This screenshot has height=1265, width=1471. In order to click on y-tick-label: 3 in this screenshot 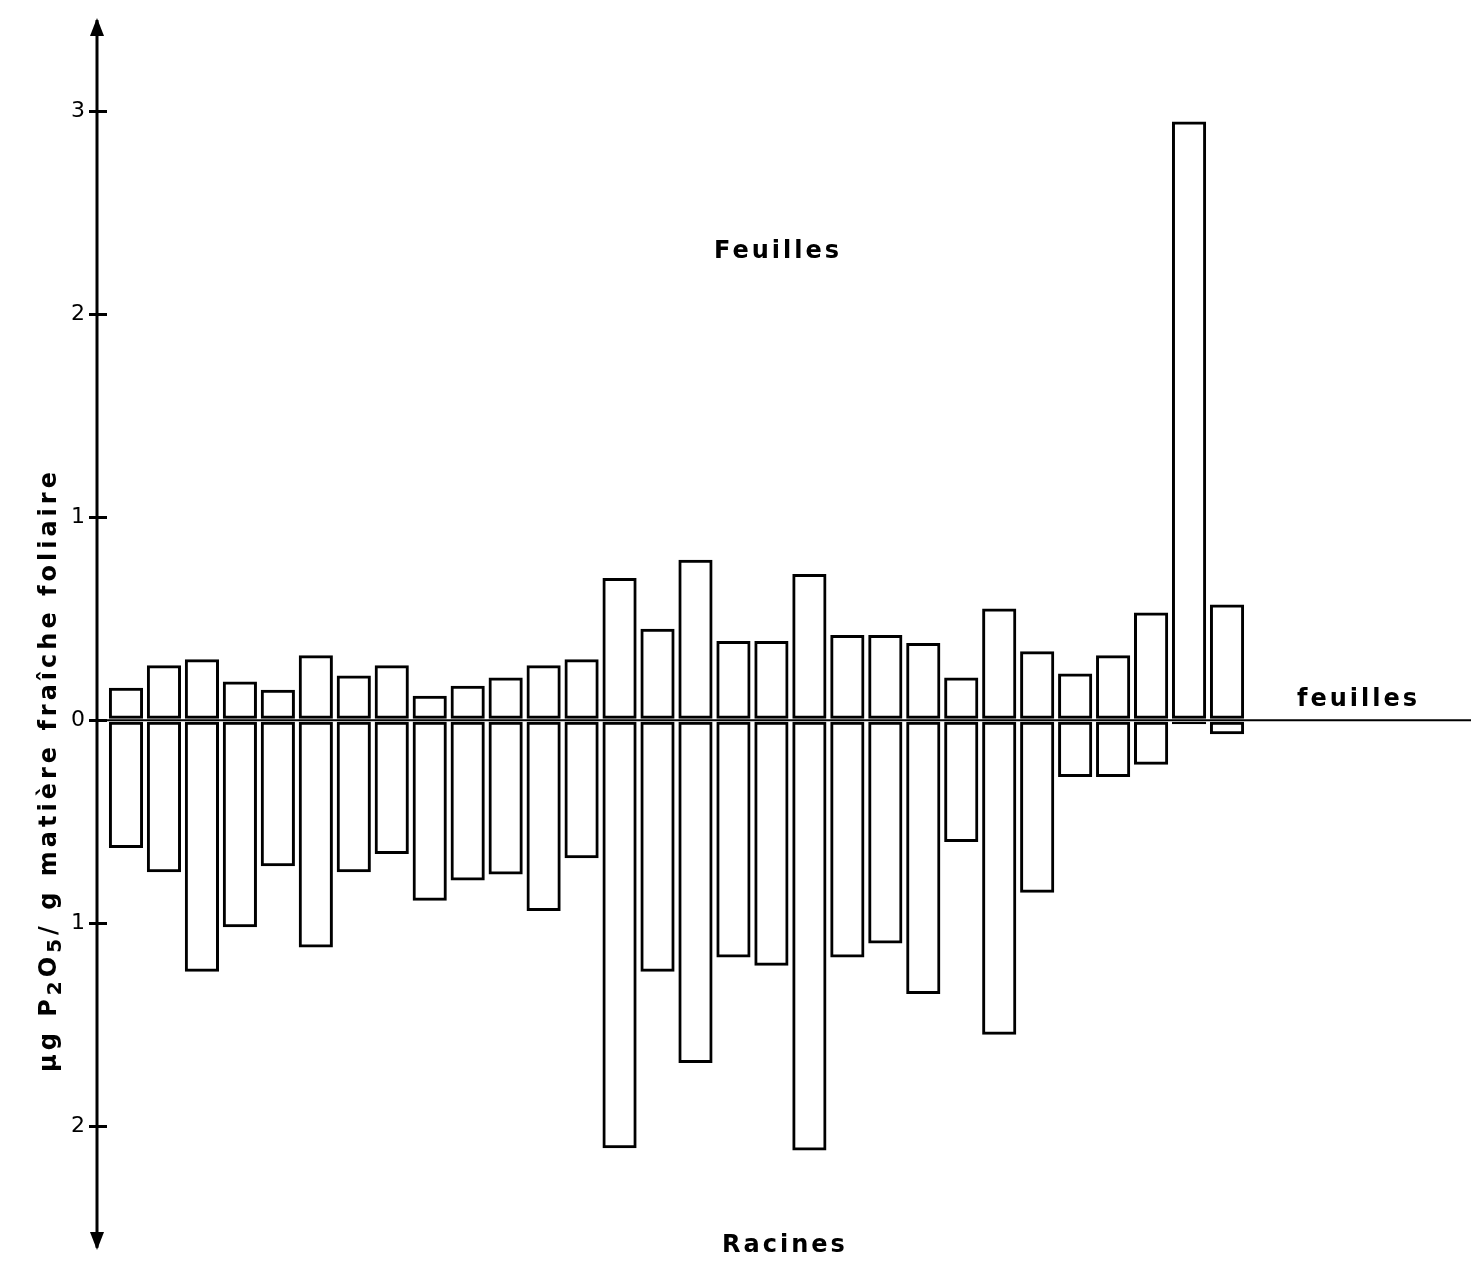, I will do `click(78, 110)`.